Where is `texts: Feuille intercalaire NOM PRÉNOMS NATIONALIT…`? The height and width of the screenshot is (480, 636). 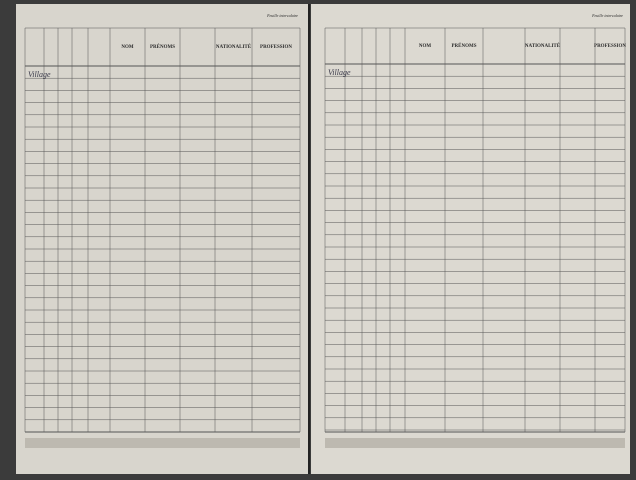 texts: Feuille intercalaire NOM PRÉNOMS NATIONALIT… is located at coordinates (327, 46).